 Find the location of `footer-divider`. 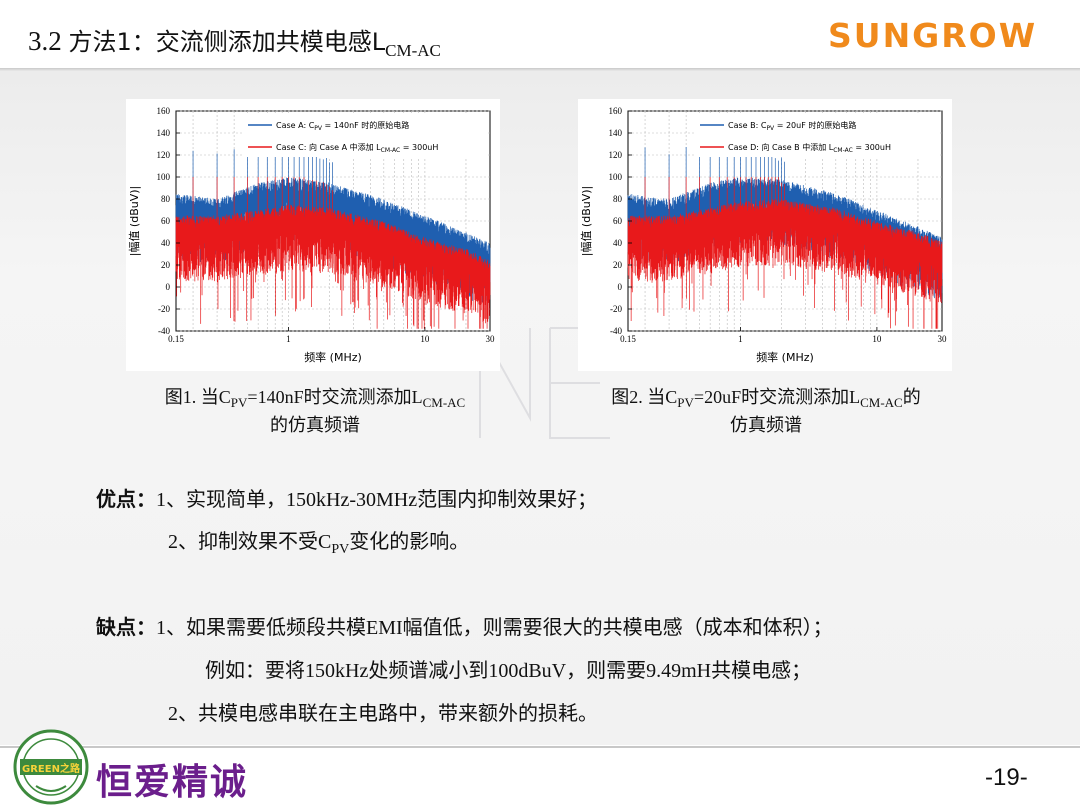

footer-divider is located at coordinates (540, 747).